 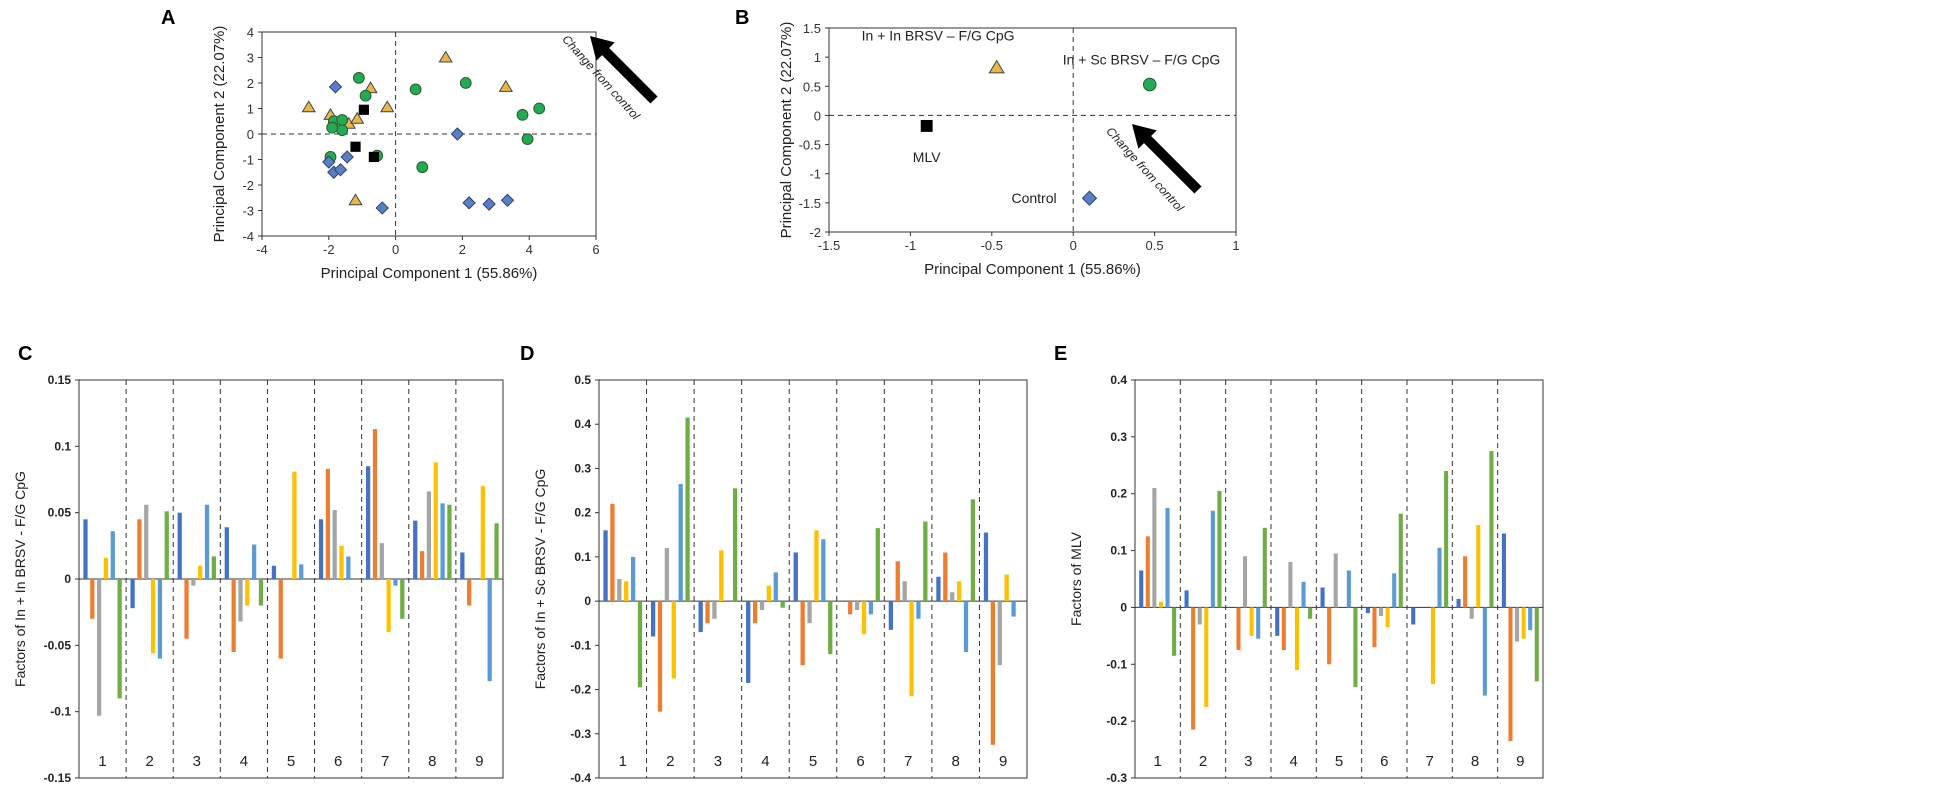 What do you see at coordinates (992, 245) in the screenshot?
I see `x-tick-label: -0.5` at bounding box center [992, 245].